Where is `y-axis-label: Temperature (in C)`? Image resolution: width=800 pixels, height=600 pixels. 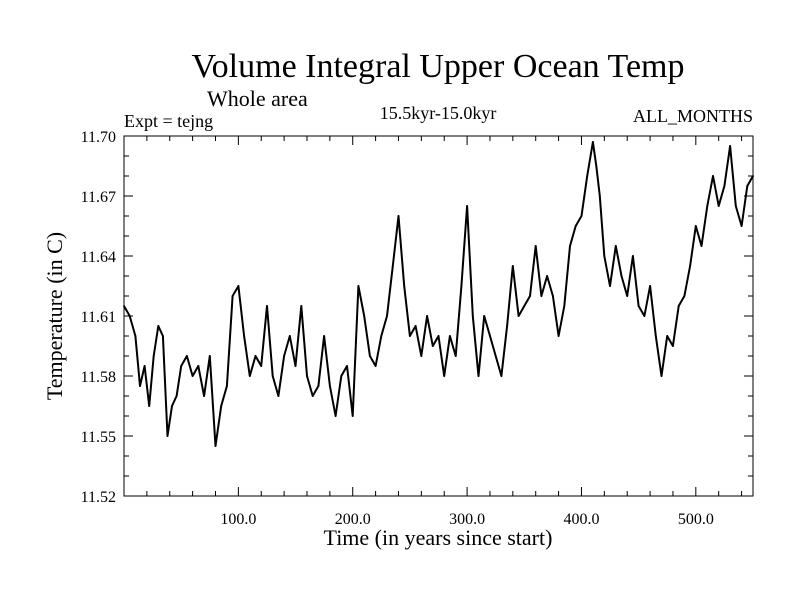 y-axis-label: Temperature (in C) is located at coordinates (54, 316).